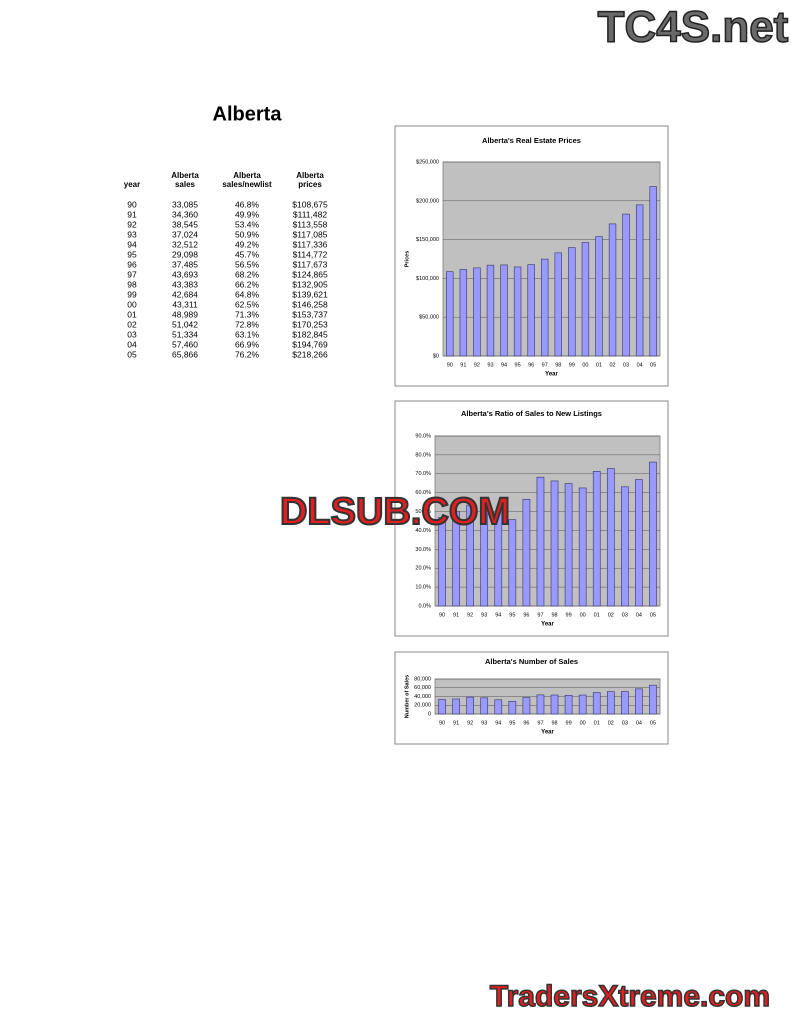  I want to click on table-cell: 92, so click(132, 224).